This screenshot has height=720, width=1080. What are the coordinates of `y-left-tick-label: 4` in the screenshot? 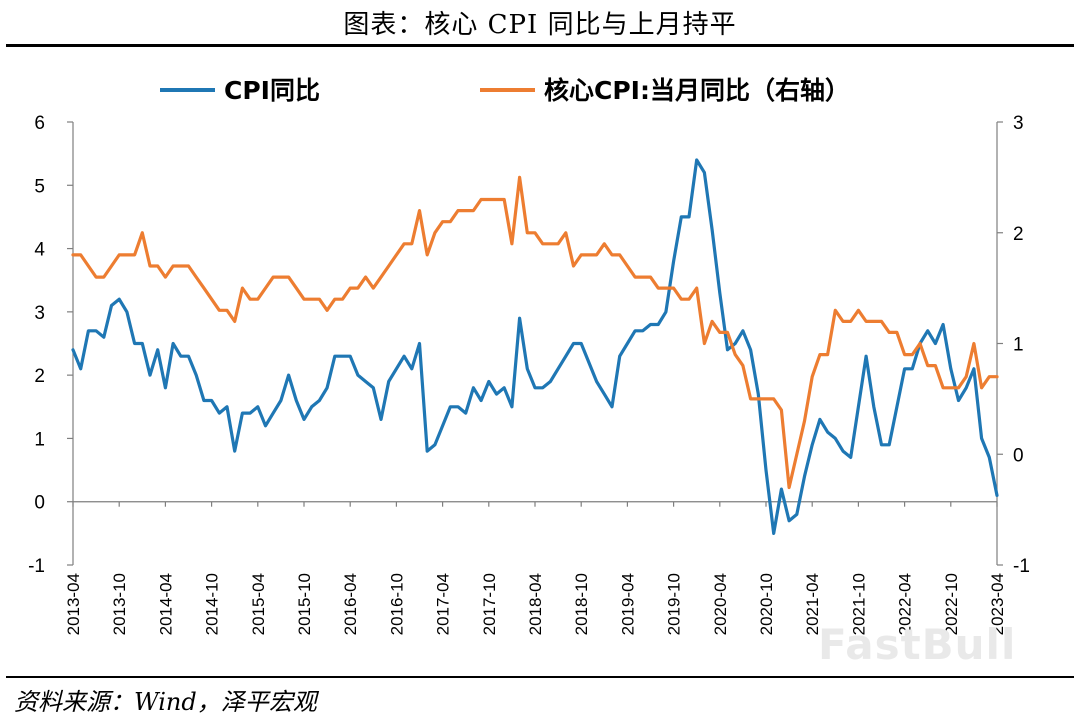 It's located at (39, 250).